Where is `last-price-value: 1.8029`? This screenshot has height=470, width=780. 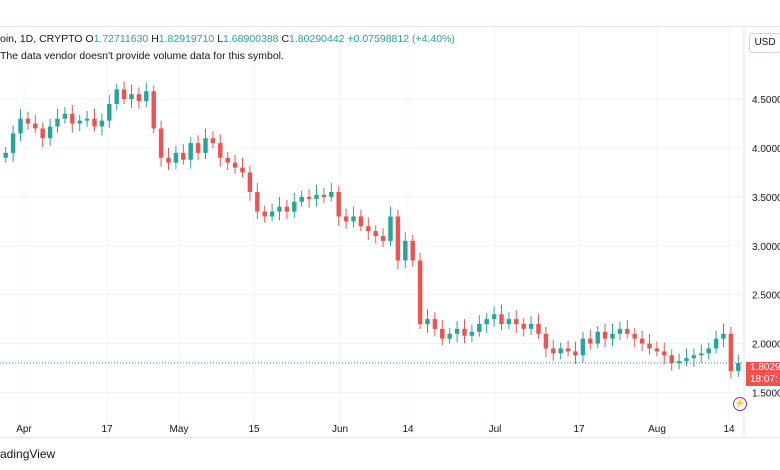 last-price-value: 1.8029 is located at coordinates (765, 367).